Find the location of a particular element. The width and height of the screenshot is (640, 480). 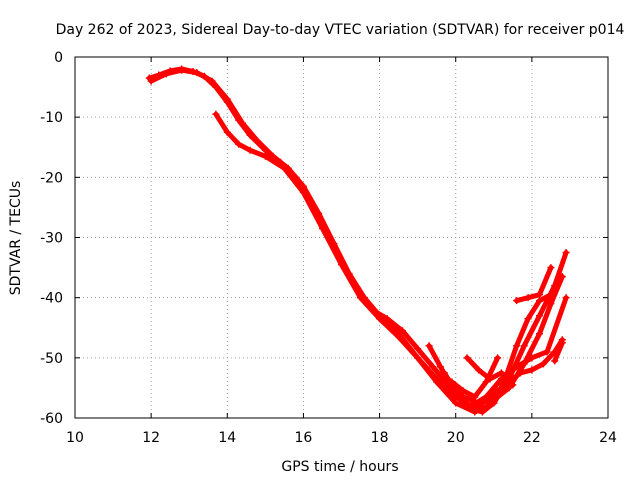

y-tick-label: 0 is located at coordinates (58, 58).